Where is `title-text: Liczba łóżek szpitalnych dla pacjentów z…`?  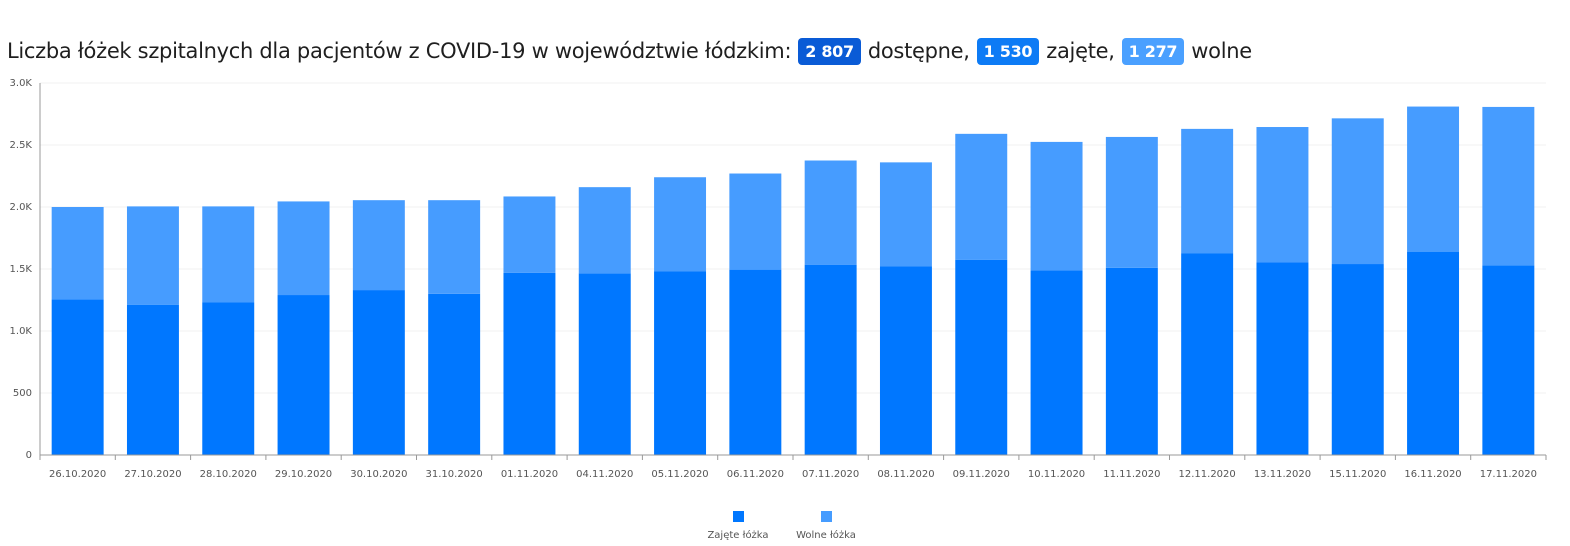
title-text: Liczba łóżek szpitalnych dla pacjentów z… is located at coordinates (399, 51).